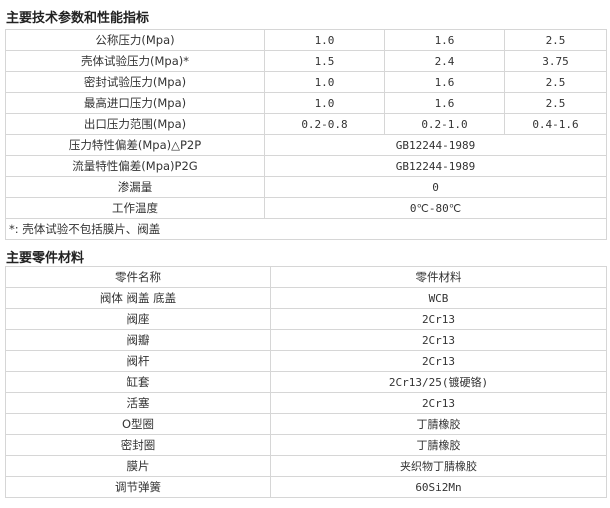  I want to click on spec-row: 出口压力范围(Mpa) 0.2-0.8 0.2-1.0 0.4-1.6, so click(306, 124).